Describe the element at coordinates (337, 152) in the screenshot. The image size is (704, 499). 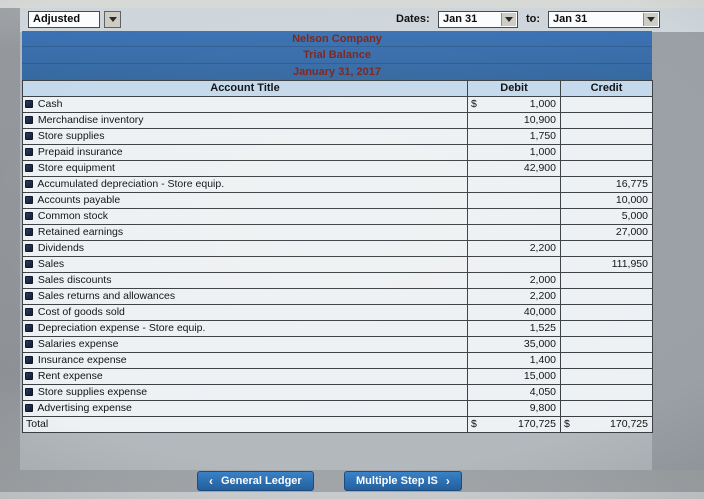
I see `table-row: Prepaid insurance 1,000` at that location.